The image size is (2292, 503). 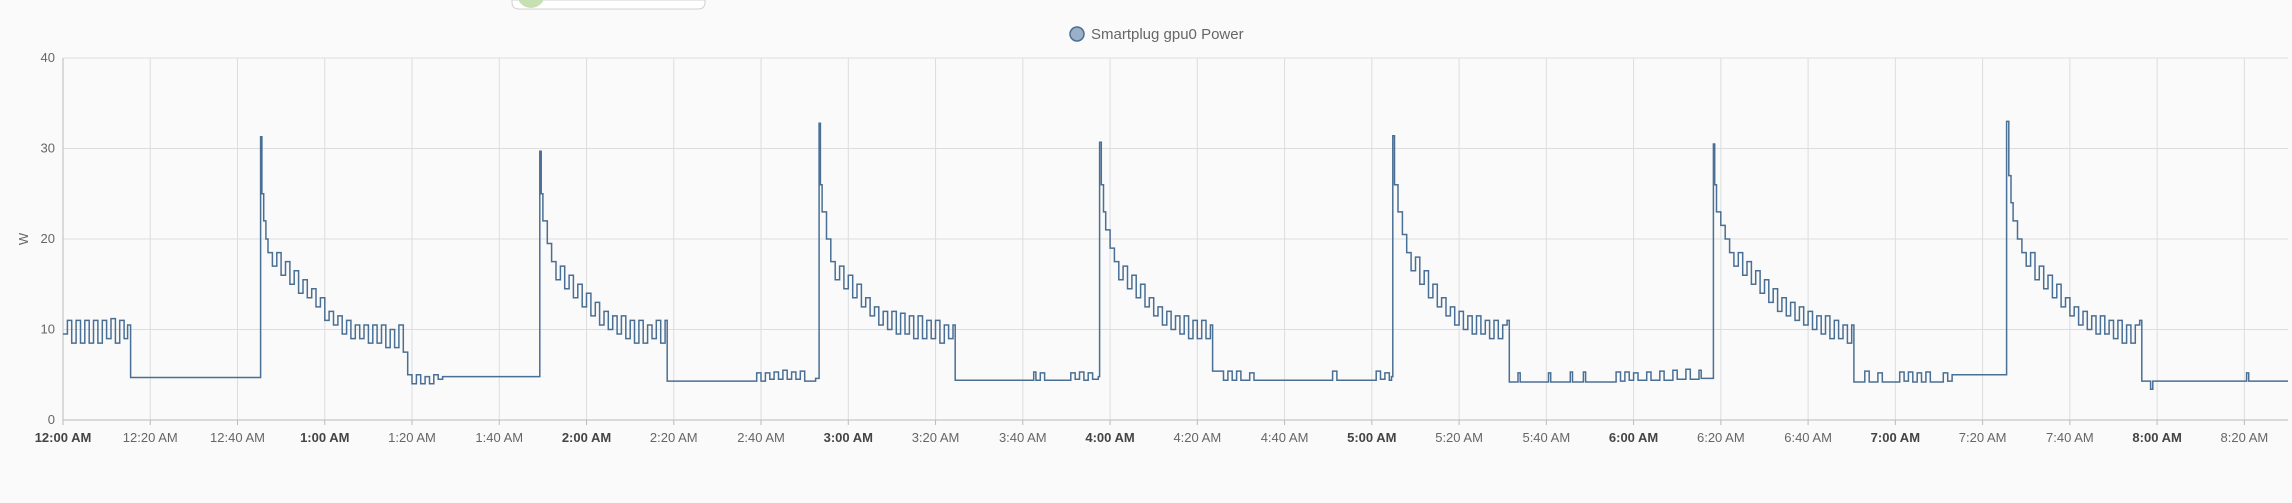 What do you see at coordinates (51, 419) in the screenshot?
I see `y-tick-label: 0` at bounding box center [51, 419].